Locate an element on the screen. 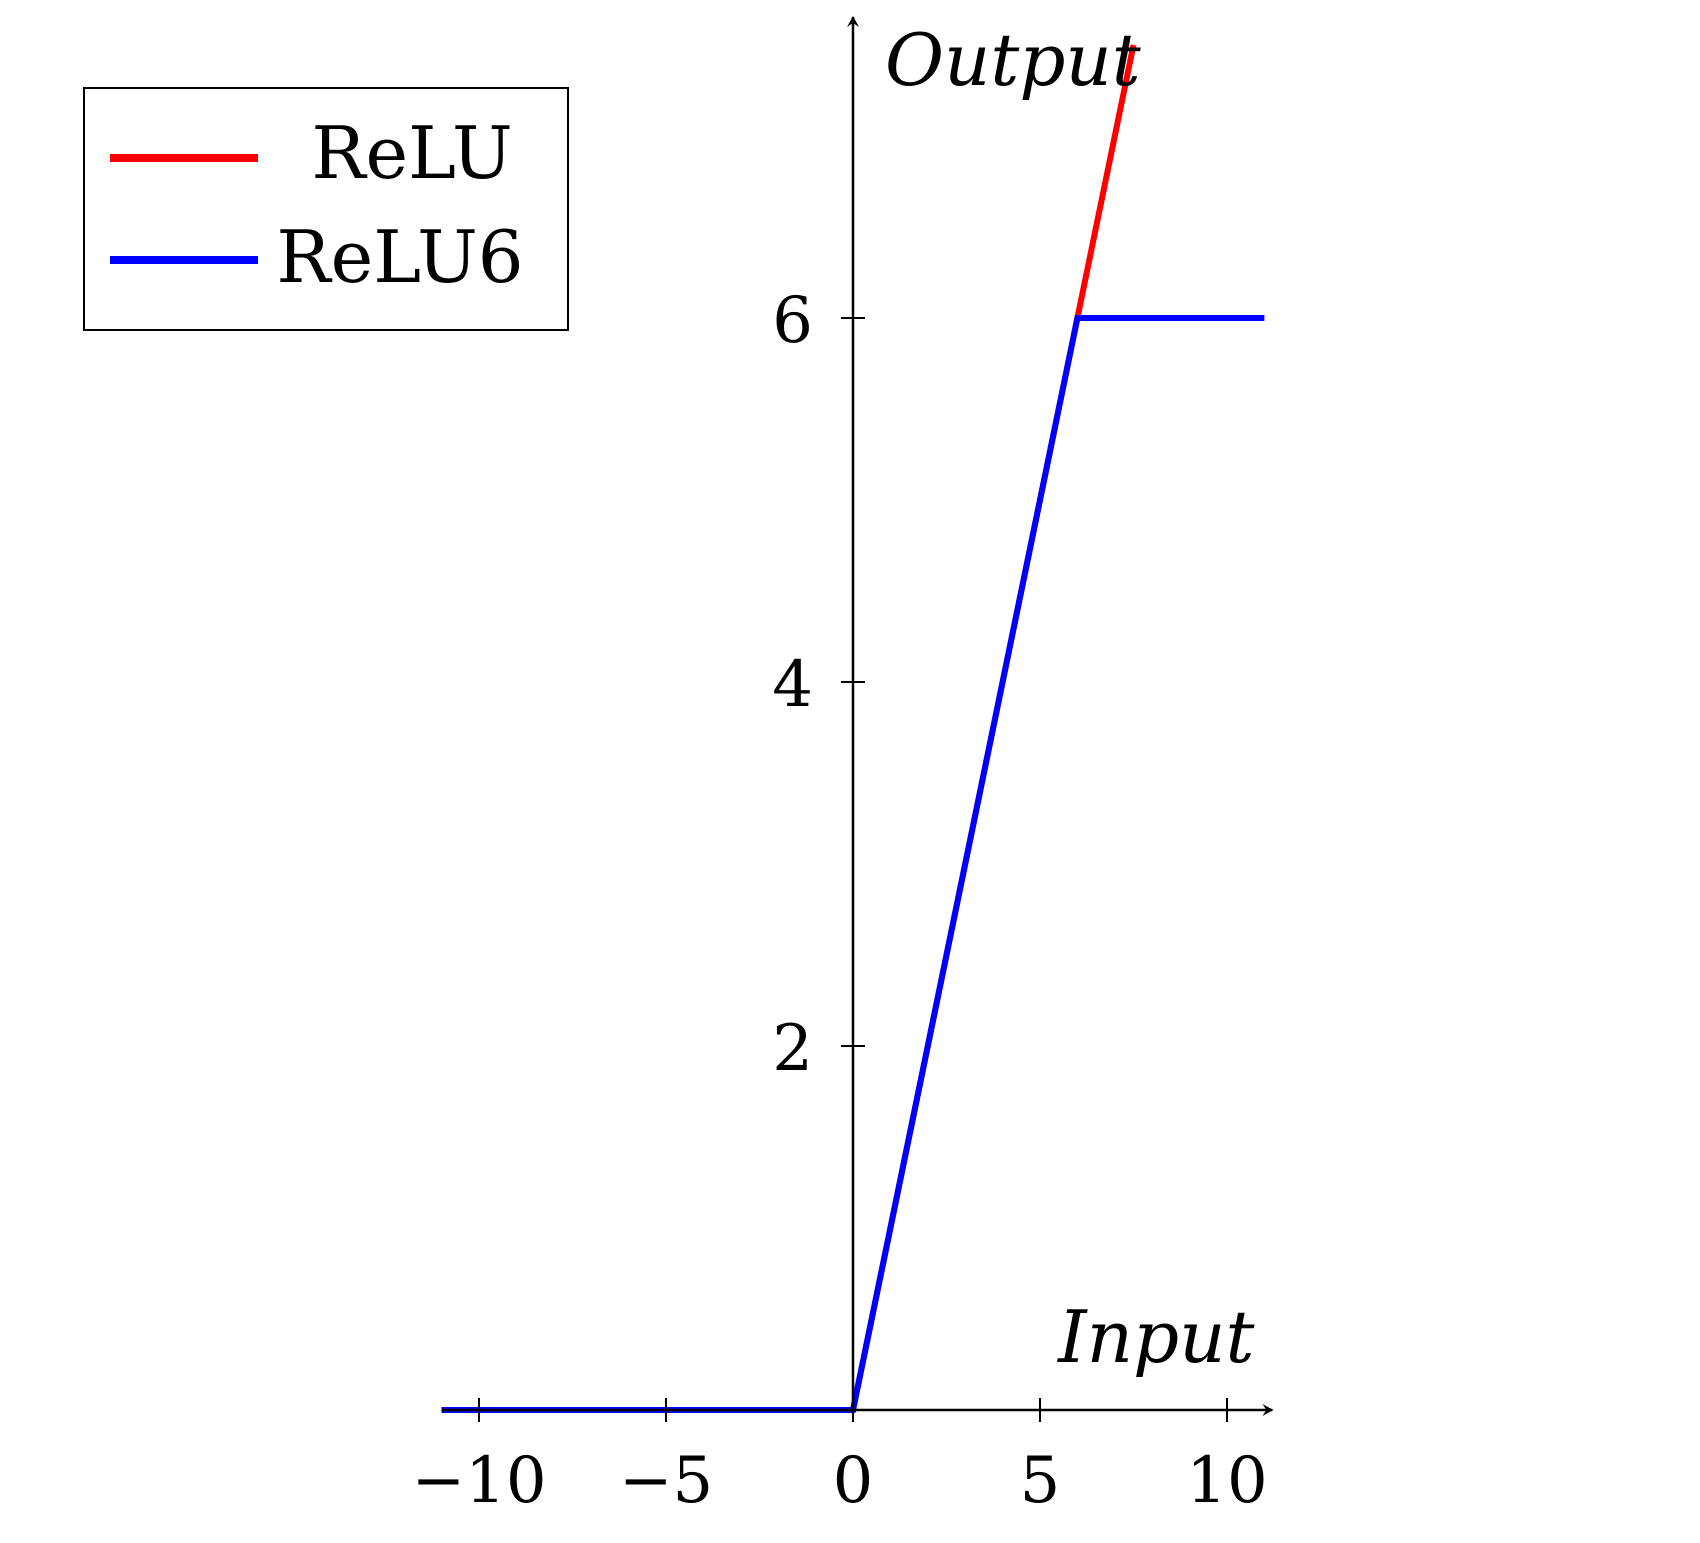 The height and width of the screenshot is (1543, 1700). x-tick-label: 0 is located at coordinates (853, 1481).